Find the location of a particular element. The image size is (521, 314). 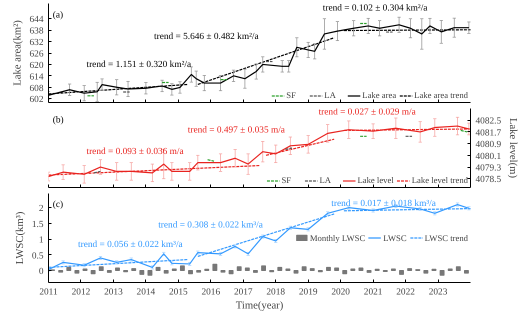

annotation: trend = 0.093 ± 0.036 m/a is located at coordinates (135, 151).